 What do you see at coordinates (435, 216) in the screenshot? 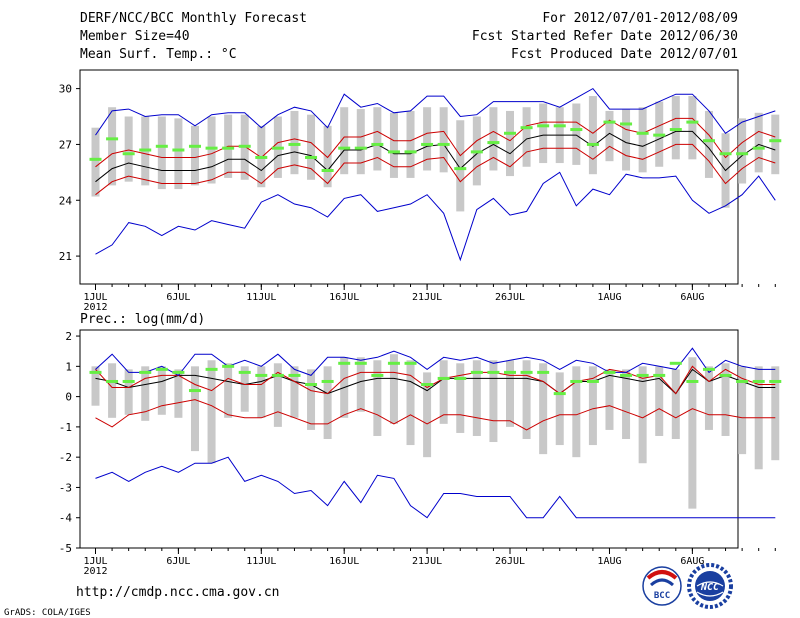
I see `temp-series-ensemble-min` at bounding box center [435, 216].